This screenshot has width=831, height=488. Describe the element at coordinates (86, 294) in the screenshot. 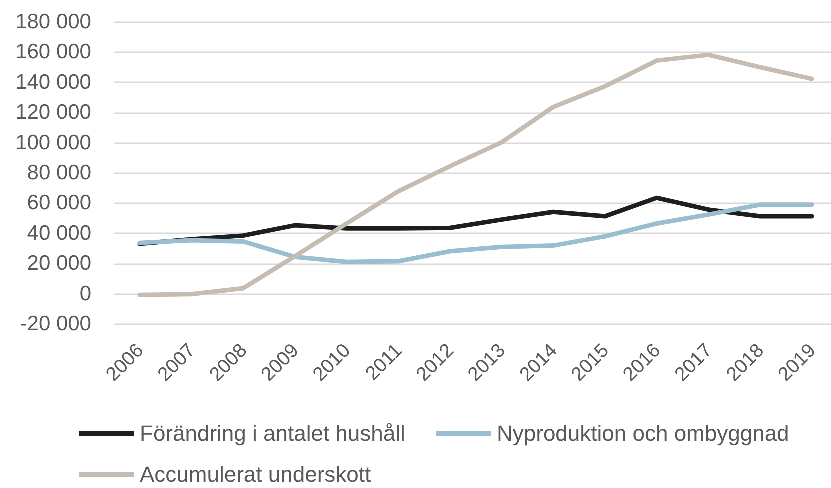

I see `y-tick-label: 0` at that location.